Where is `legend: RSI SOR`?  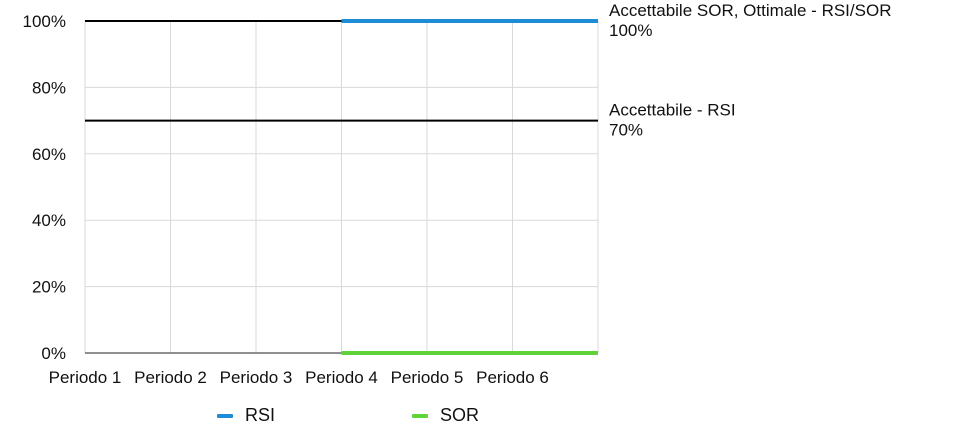
legend: RSI SOR is located at coordinates (479, 418).